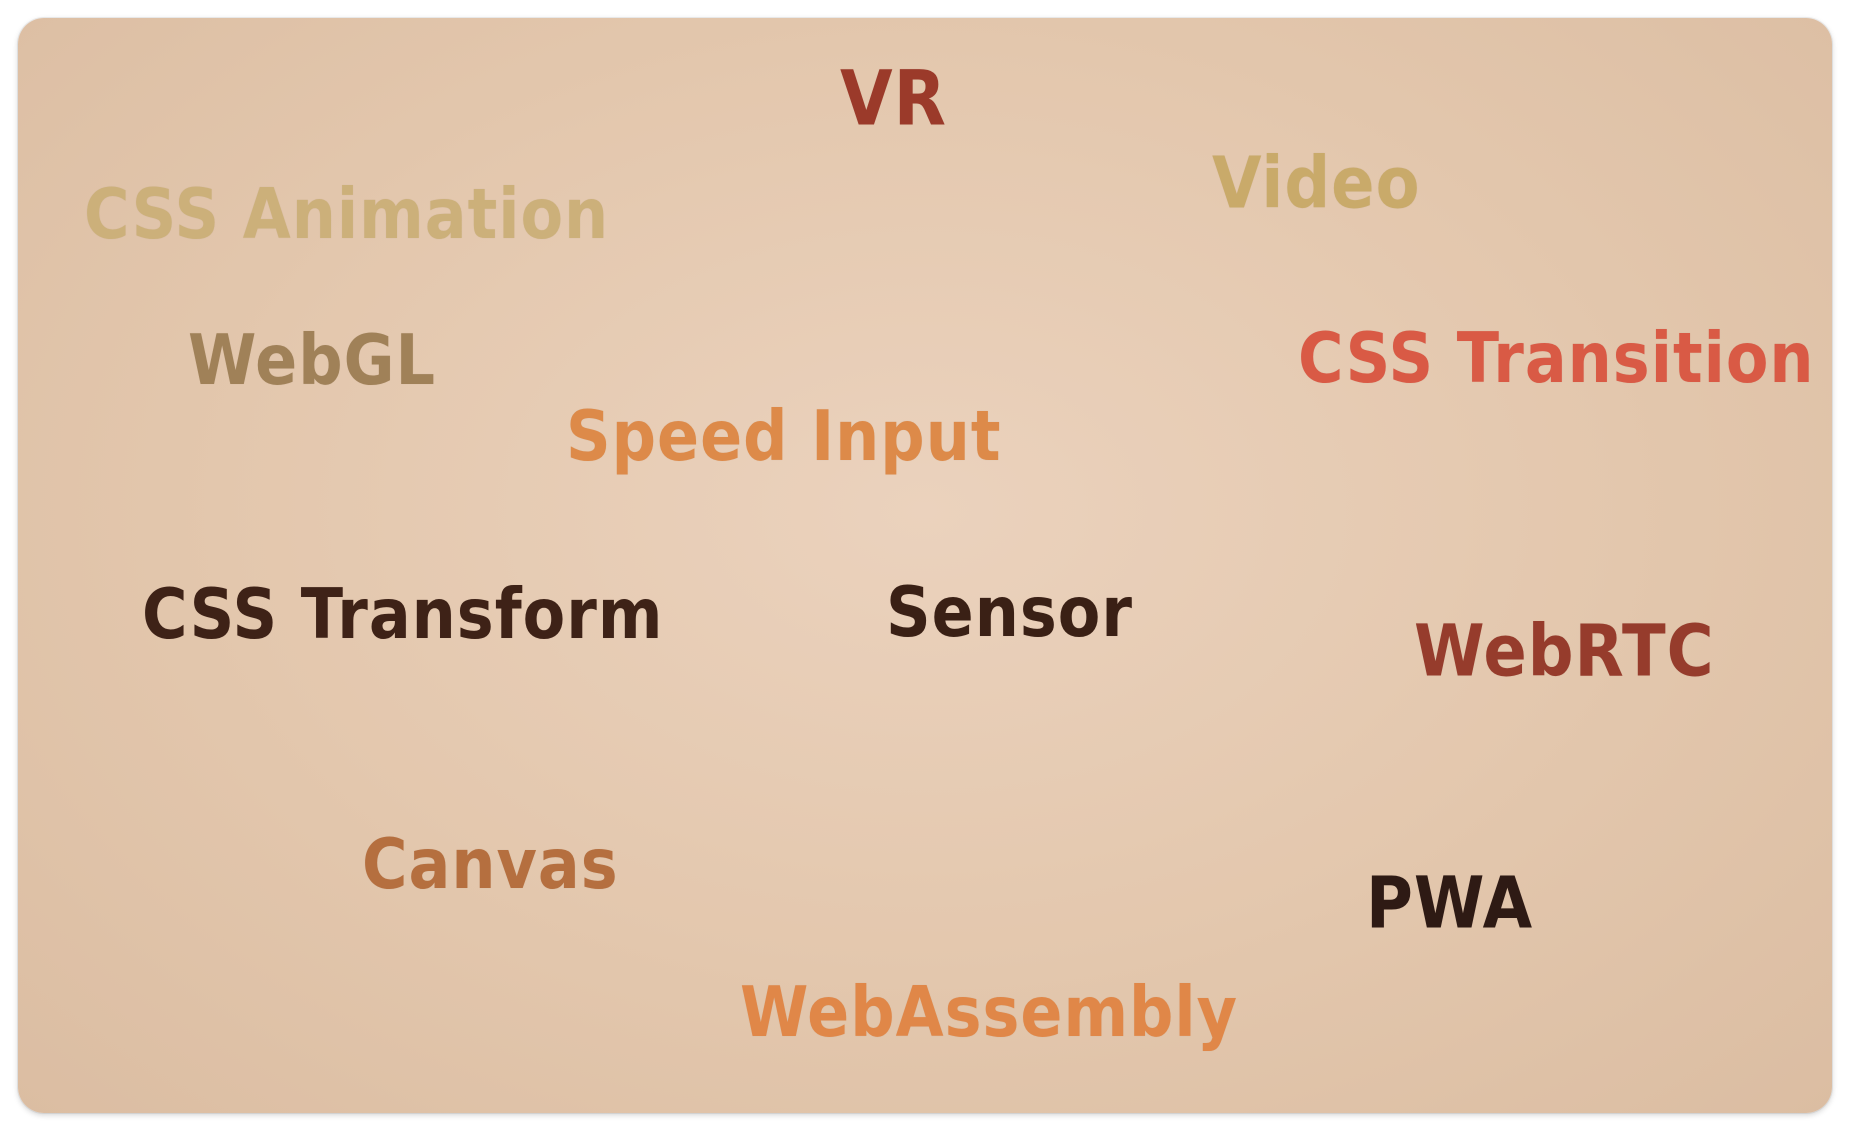  What do you see at coordinates (312, 360) in the screenshot?
I see `word-webgl: WebGL` at bounding box center [312, 360].